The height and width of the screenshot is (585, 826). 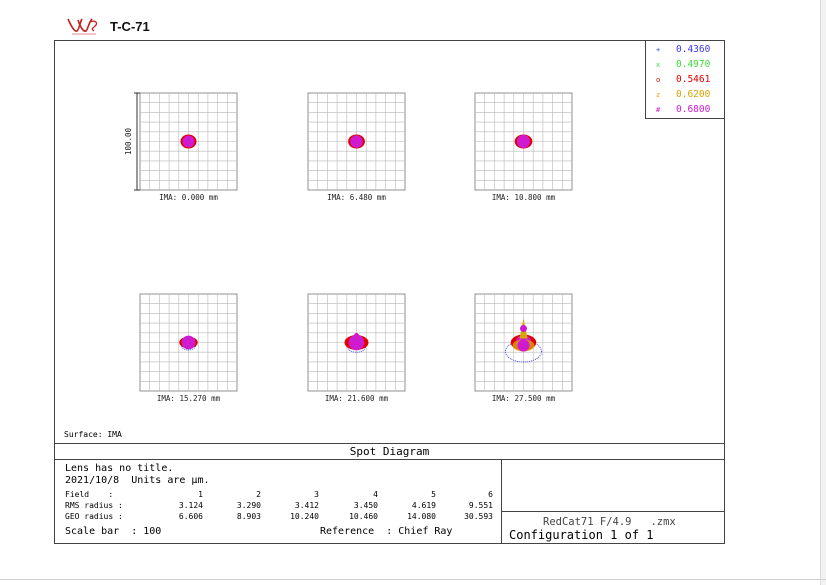 I want to click on spot-grid-2: IMA: 6.480 mm, so click(x=356, y=147).